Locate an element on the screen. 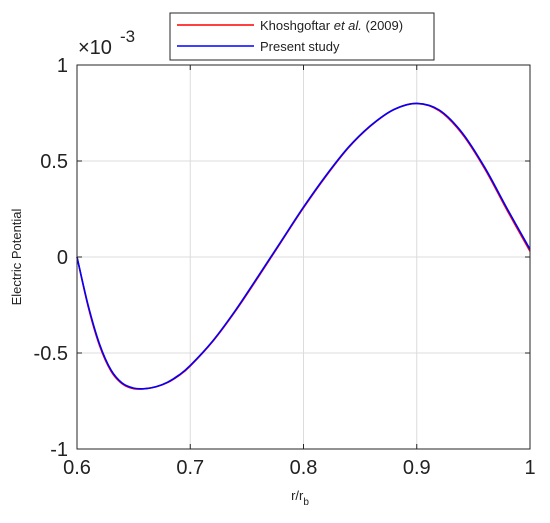 The height and width of the screenshot is (523, 550). x-axis-title-subscript: b is located at coordinates (306, 502).